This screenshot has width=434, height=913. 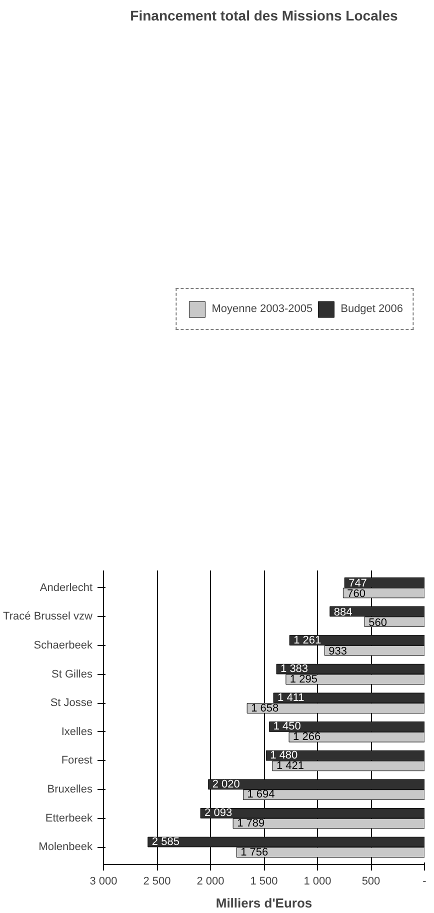 I want to click on chart-title: Financement total des Missions Locales, so click(x=264, y=16).